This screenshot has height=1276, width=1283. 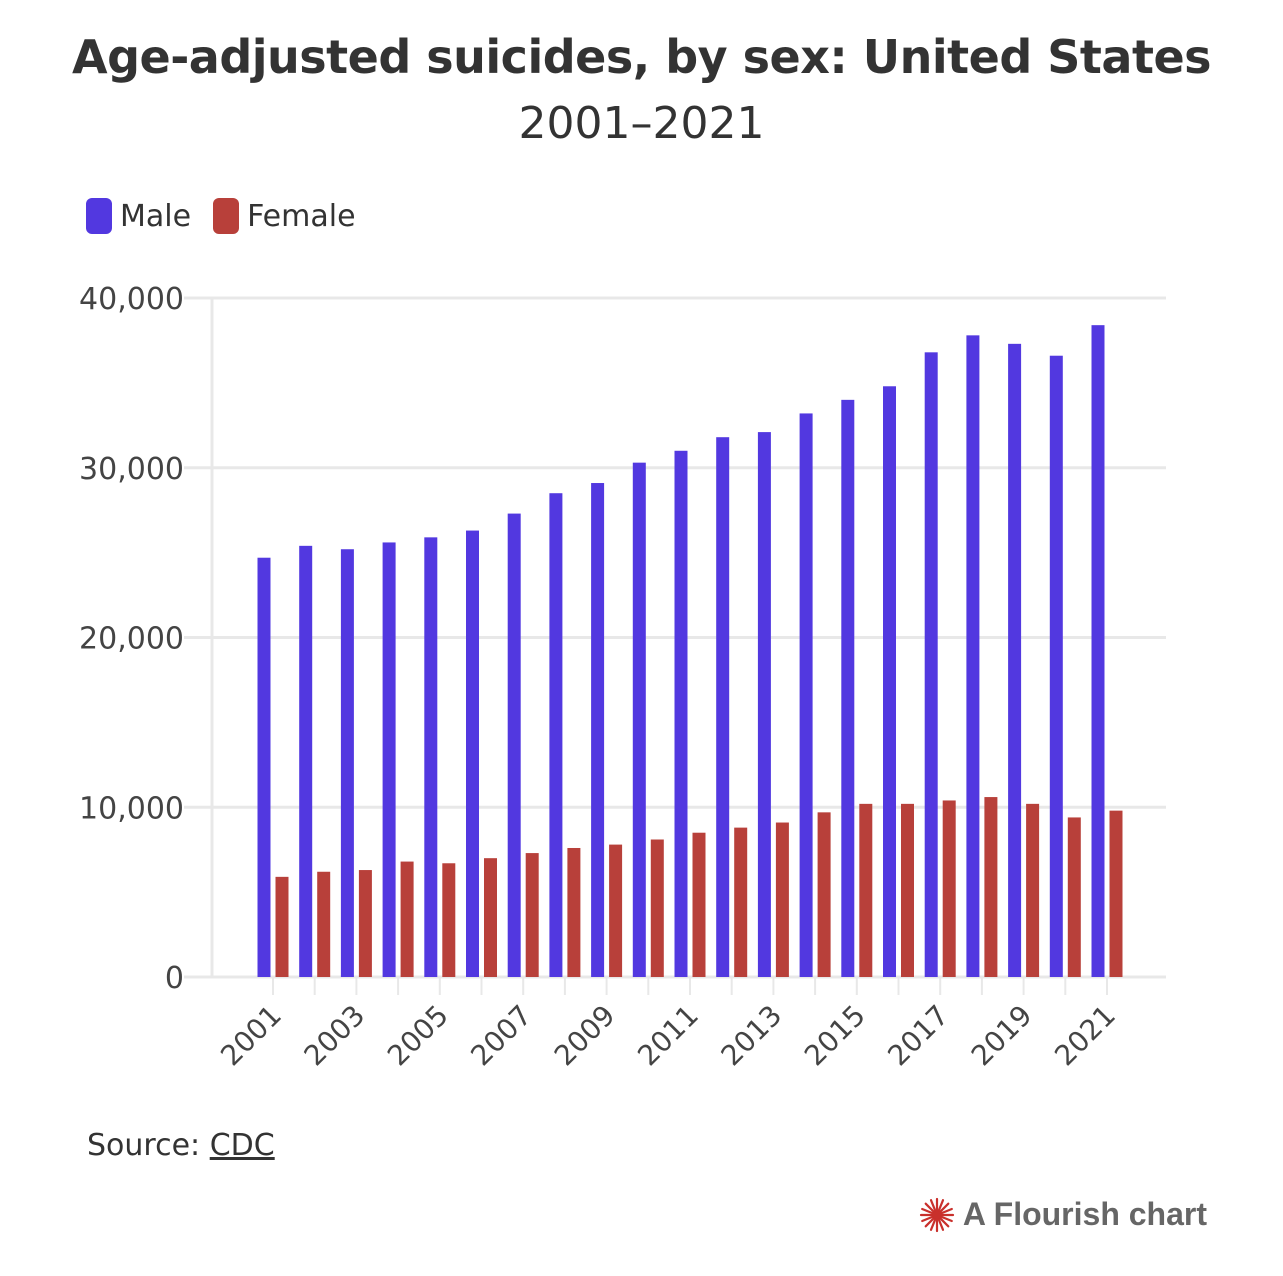 I want to click on x-tick-label: 2013, so click(x=752, y=1036).